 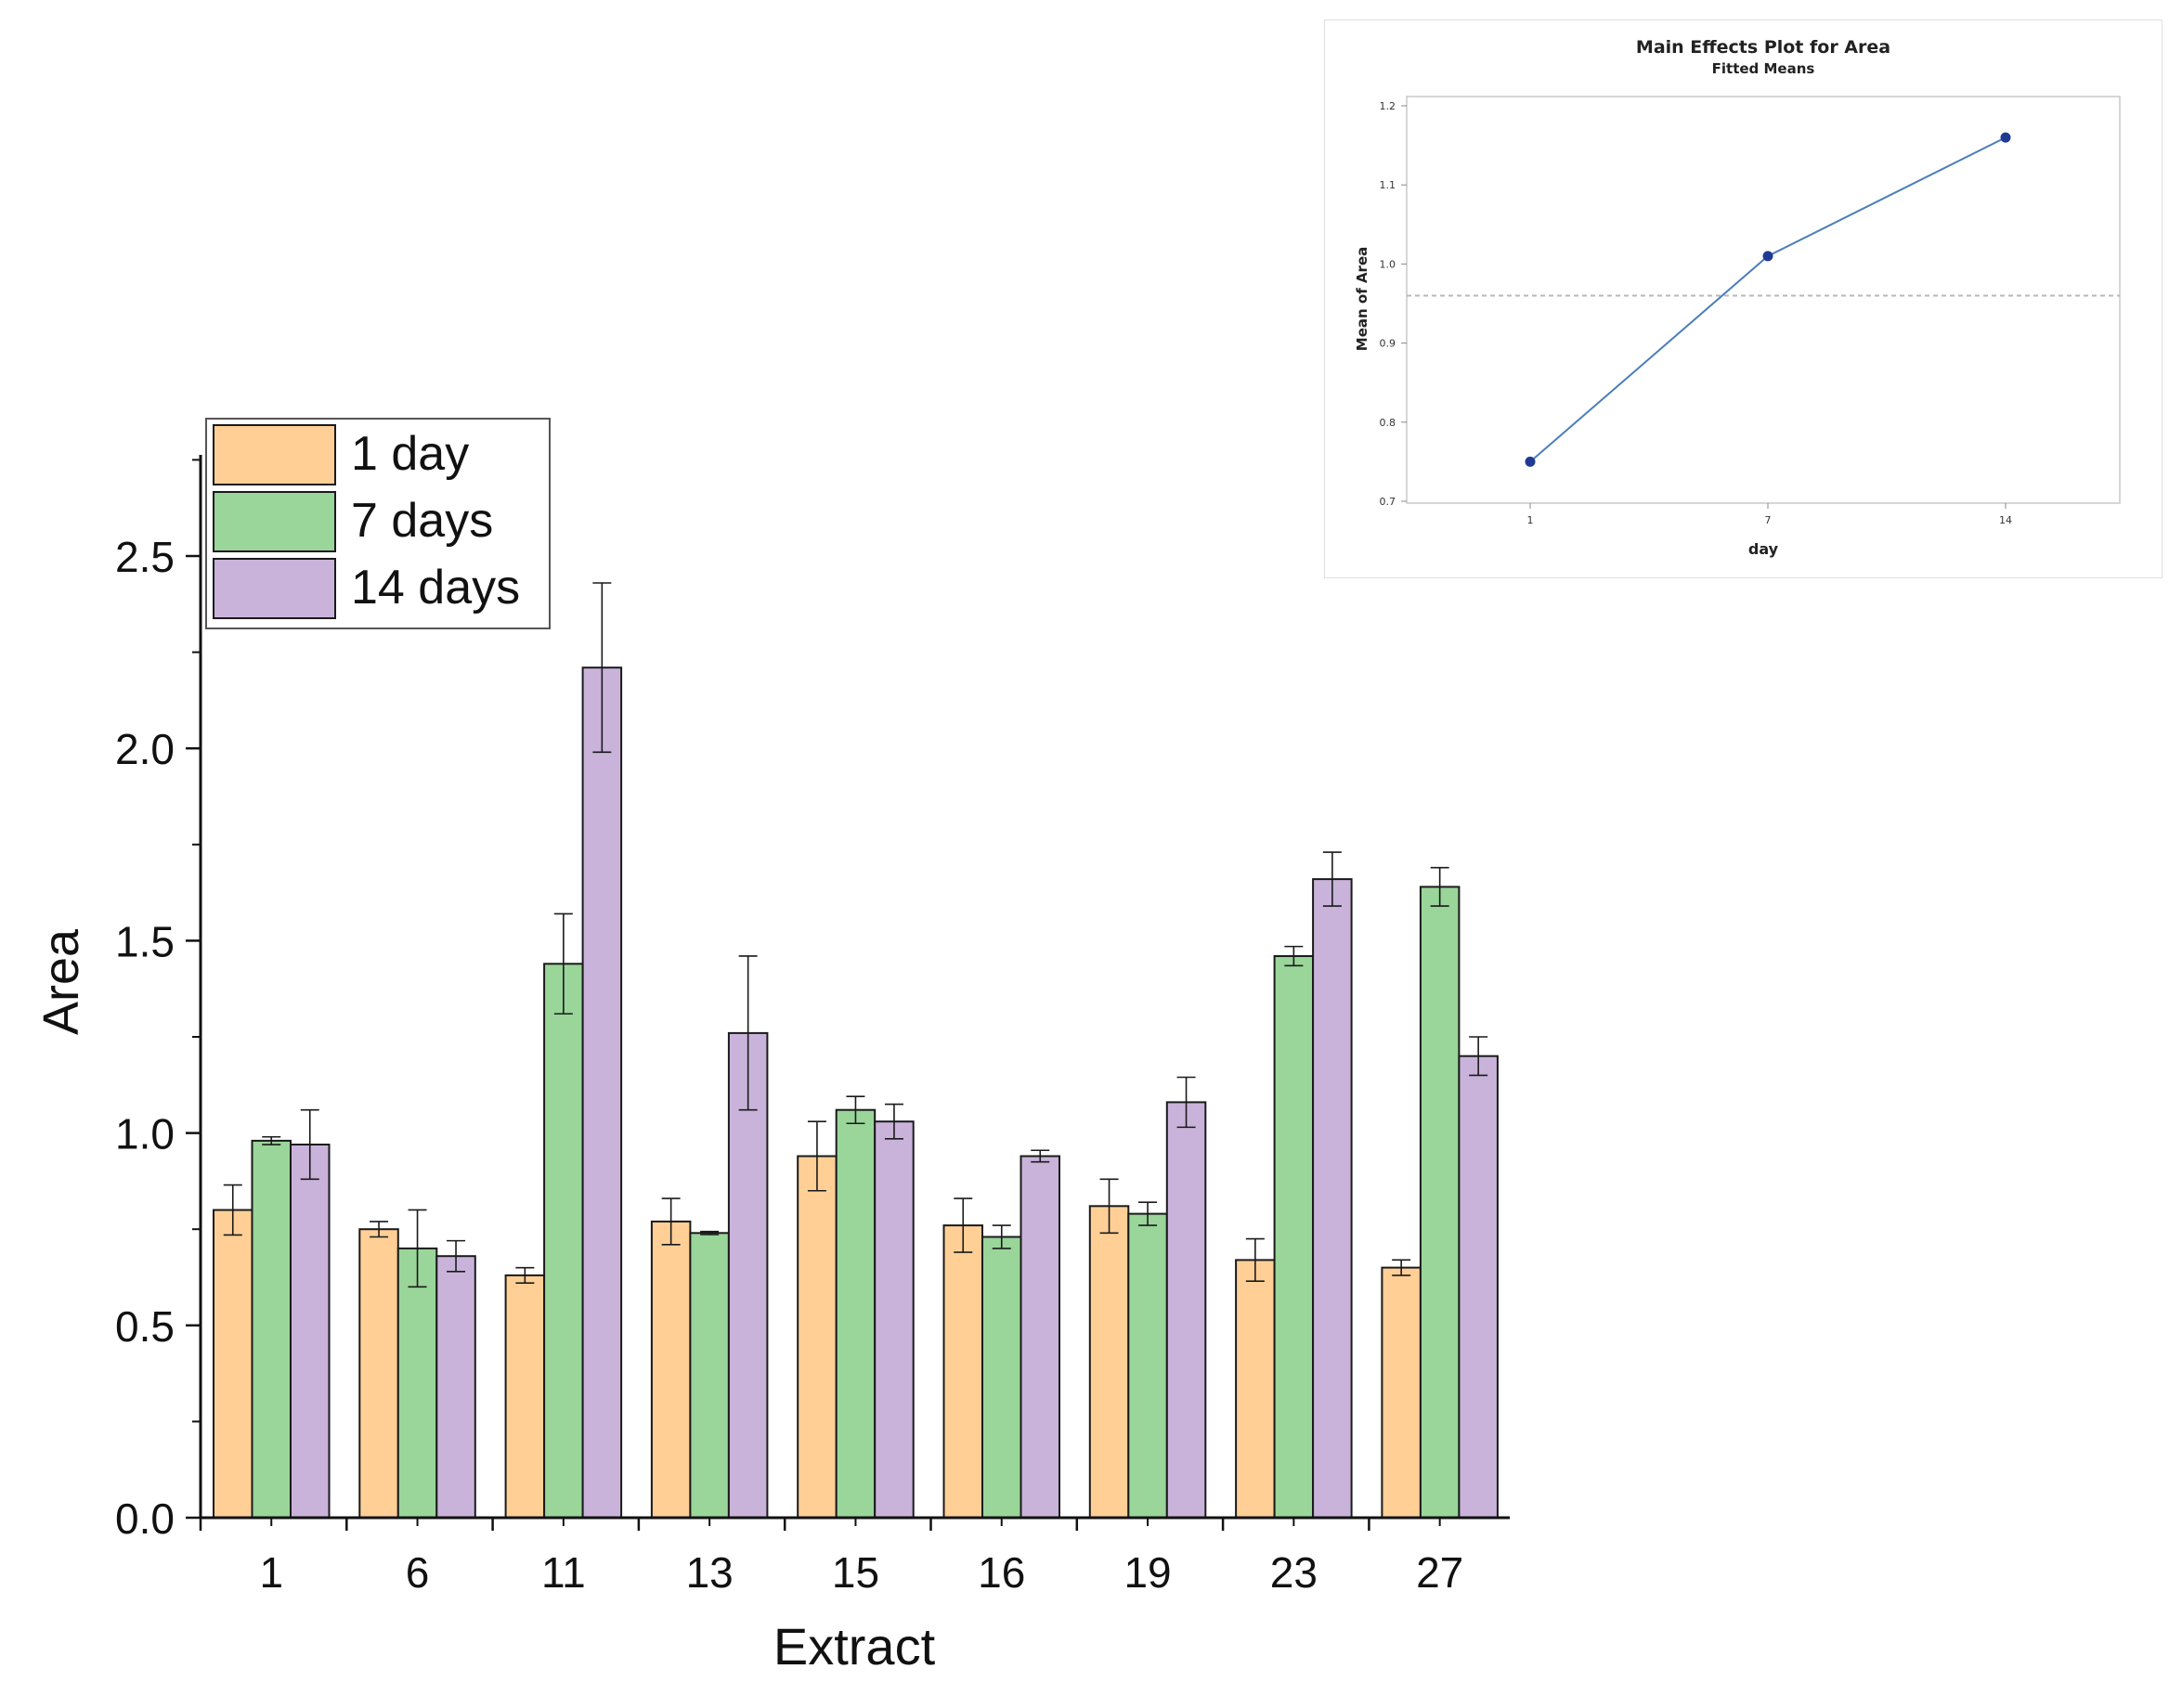 I want to click on inset-subtitle: Fitted Means, so click(x=1763, y=68).